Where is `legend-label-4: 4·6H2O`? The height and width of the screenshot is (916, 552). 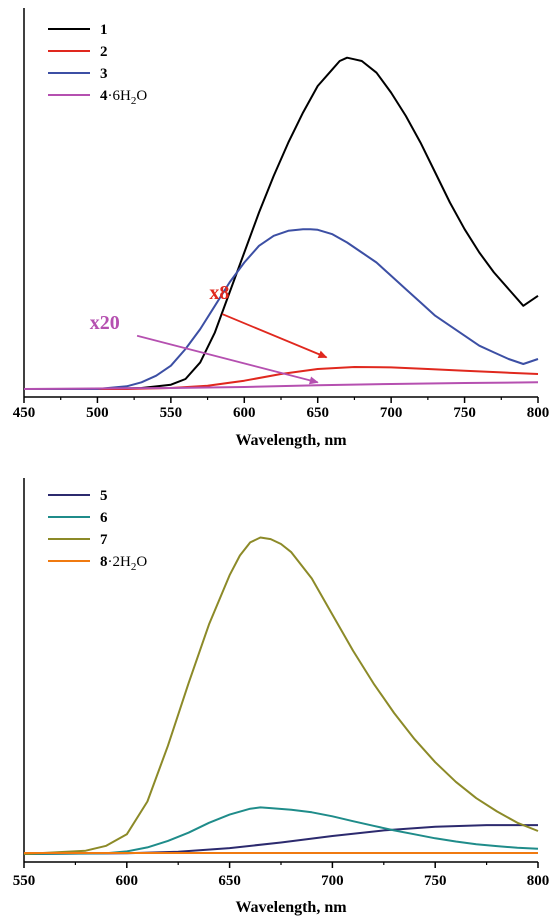
legend-label-4: 4·6H2O is located at coordinates (123, 97).